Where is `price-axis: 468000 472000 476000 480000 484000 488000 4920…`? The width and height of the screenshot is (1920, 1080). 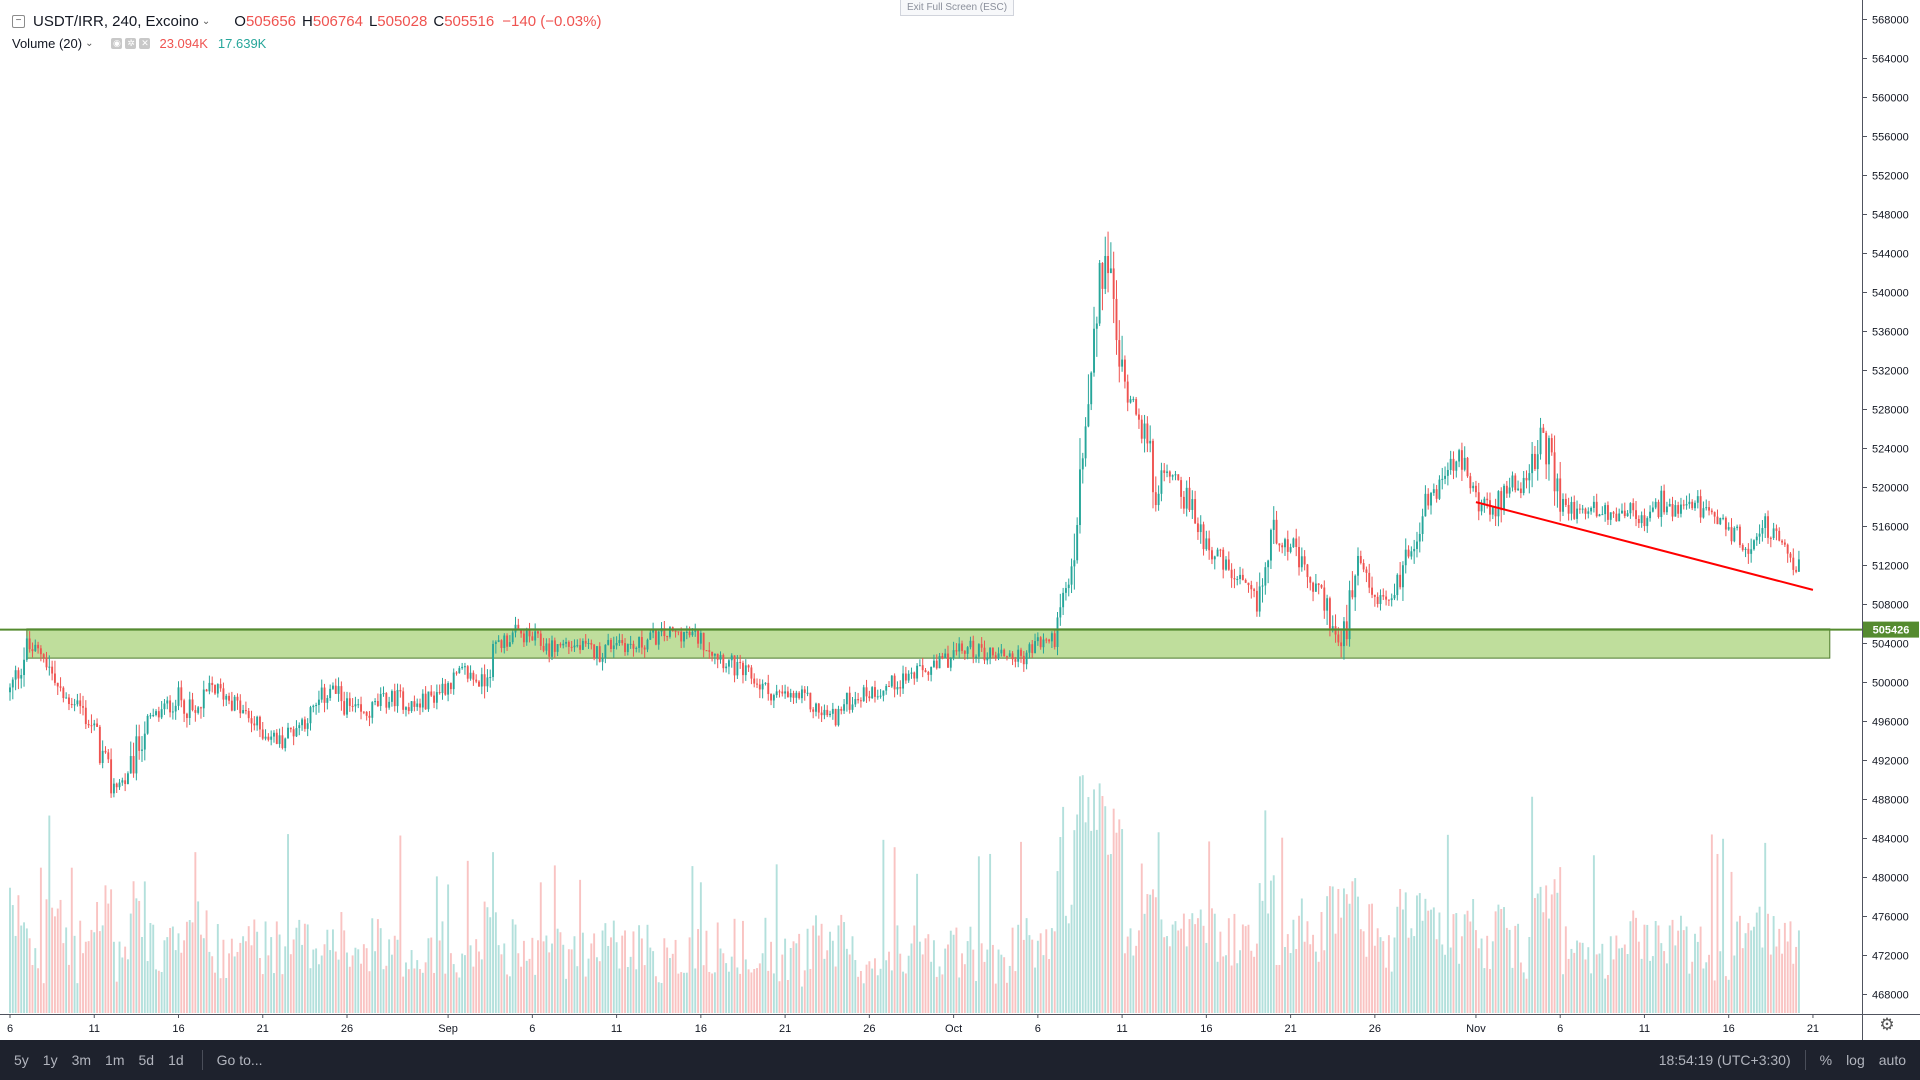
price-axis: 468000 472000 476000 480000 484000 488000 4920… is located at coordinates (1890, 508).